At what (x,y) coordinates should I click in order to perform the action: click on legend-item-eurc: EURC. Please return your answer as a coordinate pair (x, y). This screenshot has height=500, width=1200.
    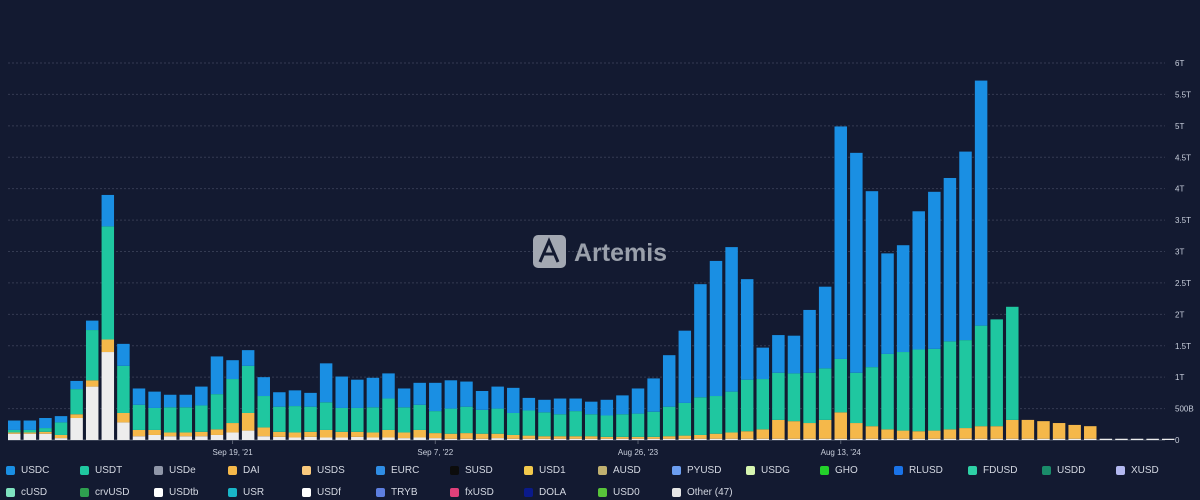
    Looking at the image, I should click on (413, 470).